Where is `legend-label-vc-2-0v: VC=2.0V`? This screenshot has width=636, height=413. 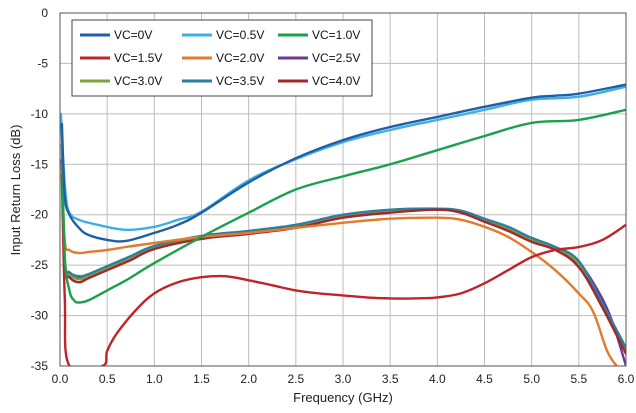 legend-label-vc-2-0v: VC=2.0V is located at coordinates (240, 58).